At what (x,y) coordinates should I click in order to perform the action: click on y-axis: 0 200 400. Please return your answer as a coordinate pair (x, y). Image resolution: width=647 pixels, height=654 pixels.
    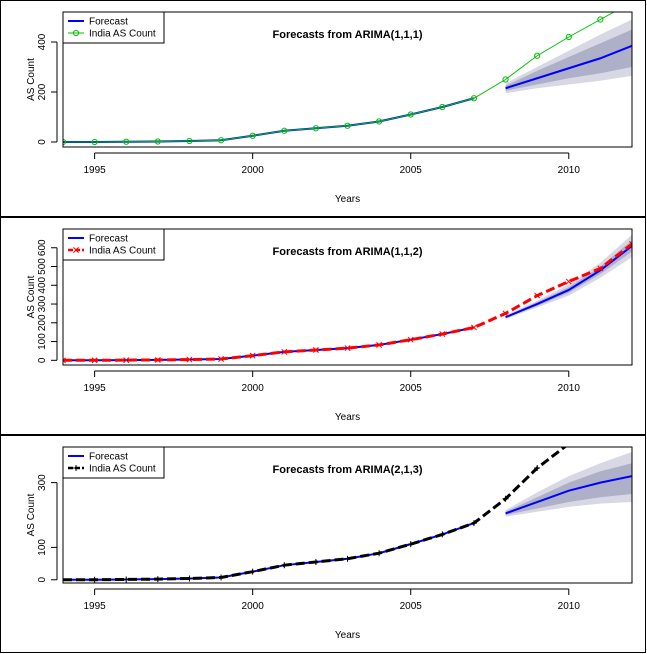
    Looking at the image, I should click on (47, 89).